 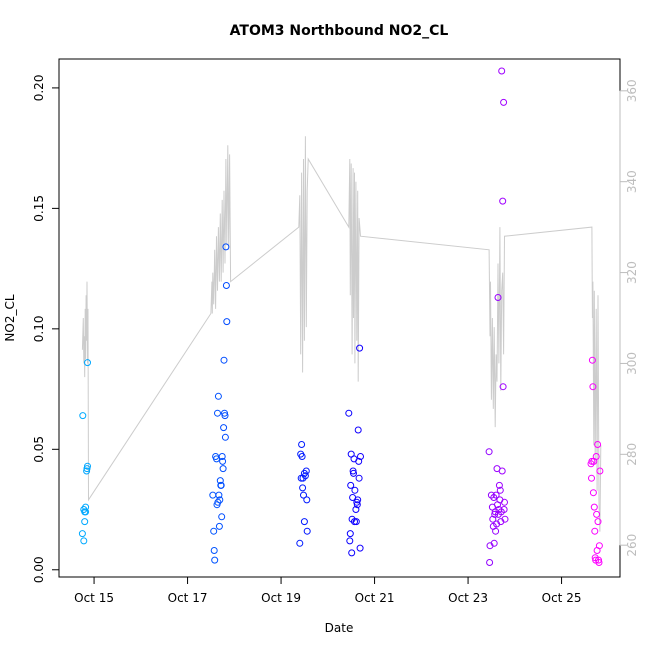 I want to click on y2-tick-label: 300, so click(x=632, y=363).